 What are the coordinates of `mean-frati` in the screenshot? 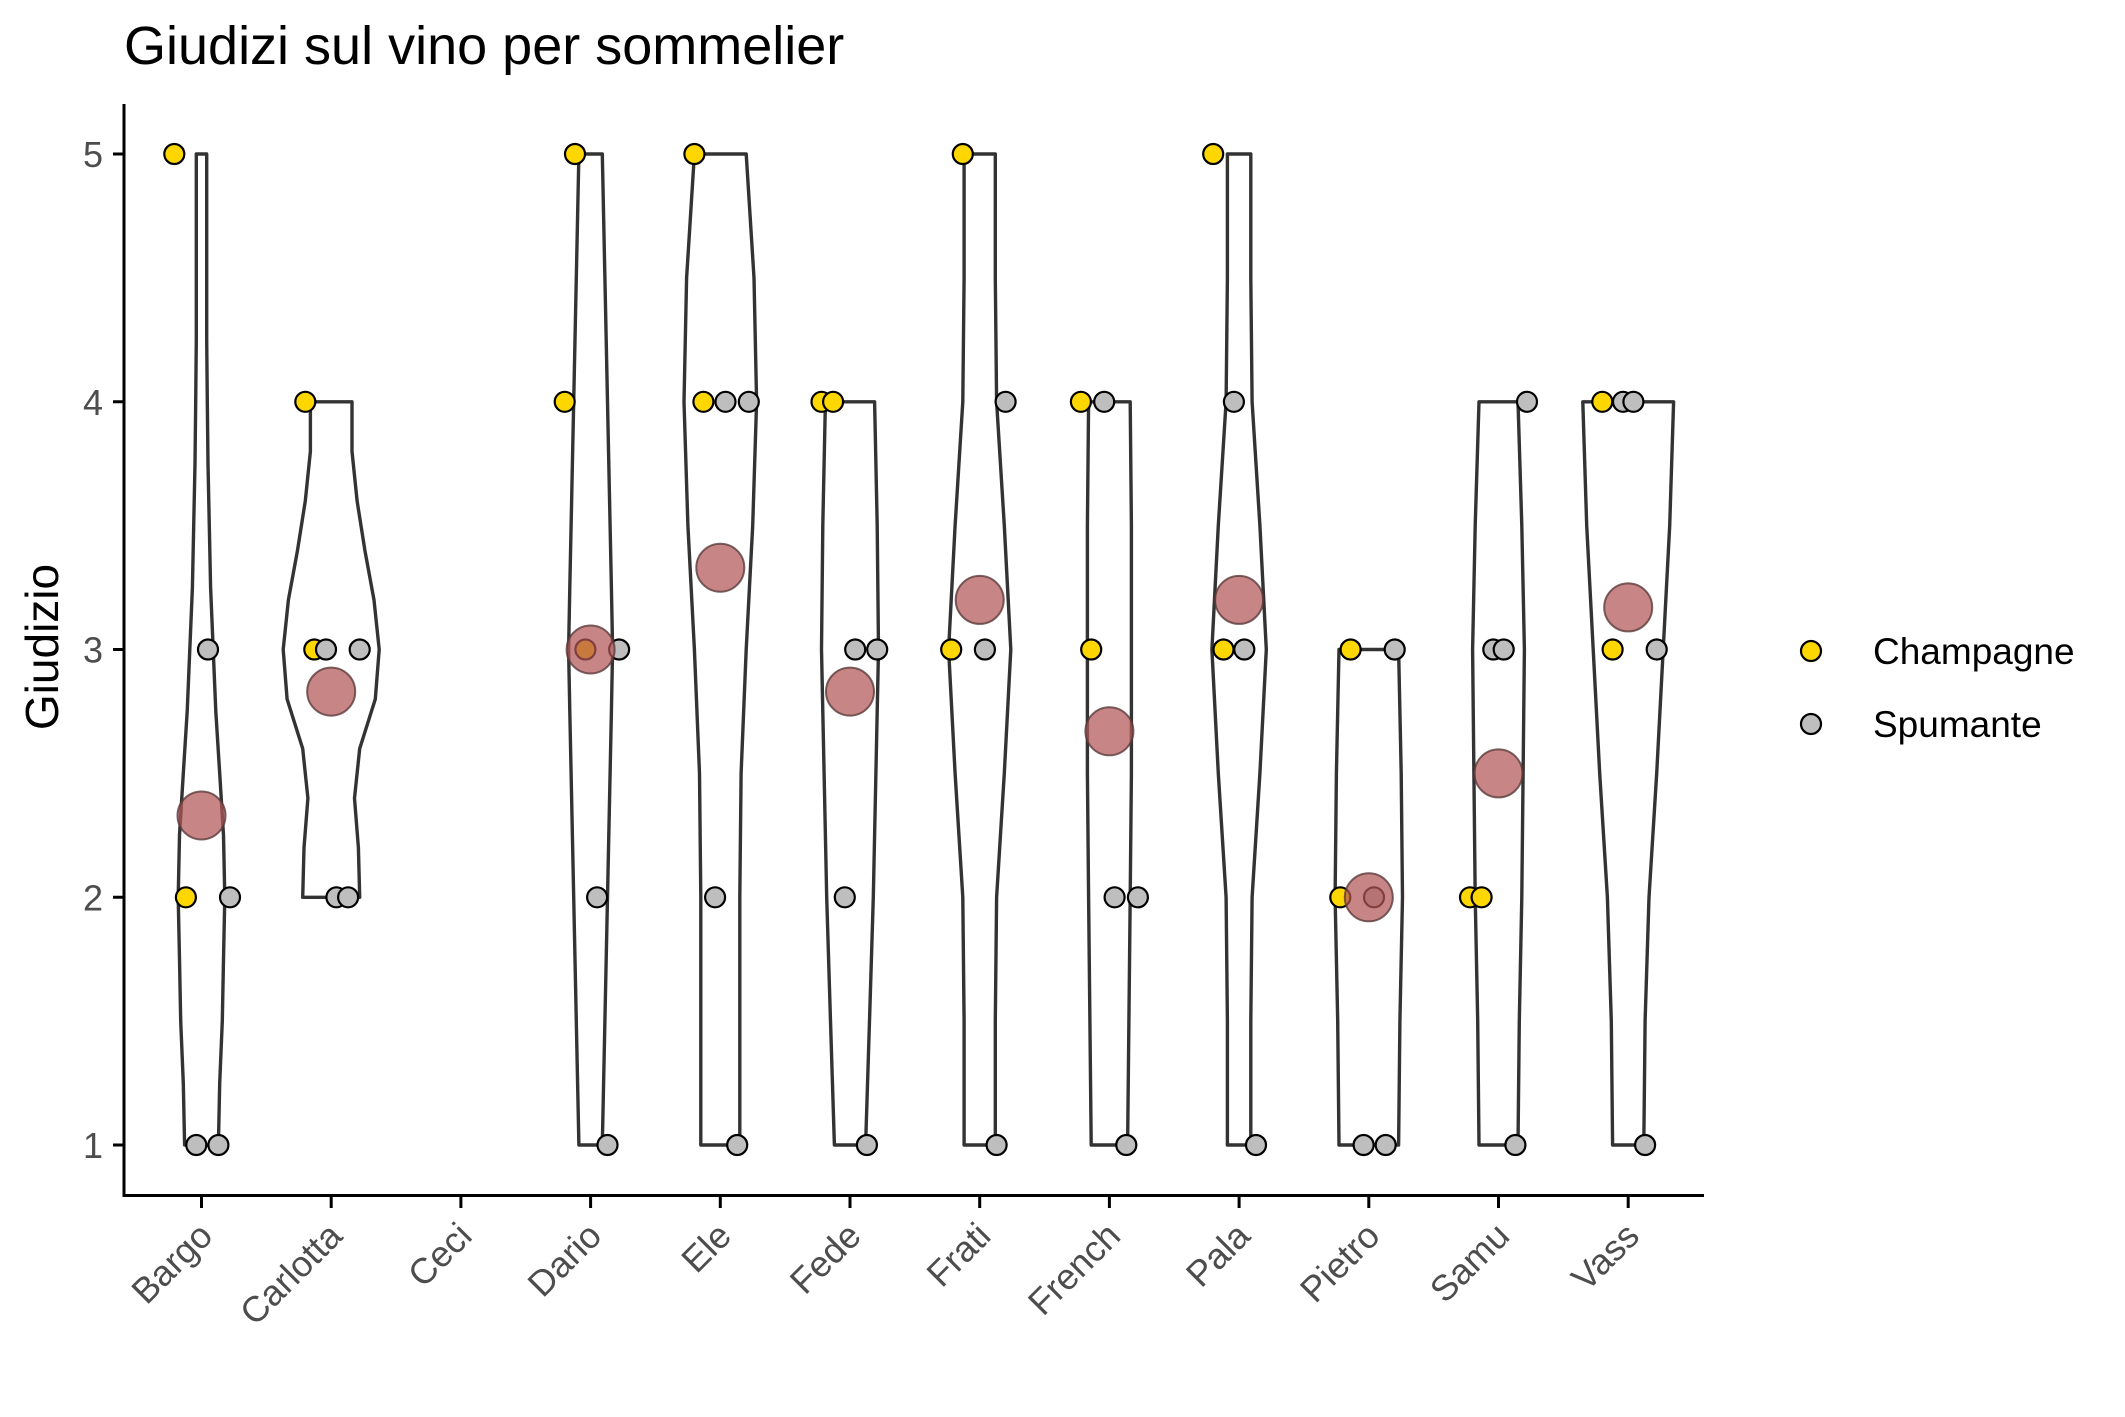 It's located at (979, 599).